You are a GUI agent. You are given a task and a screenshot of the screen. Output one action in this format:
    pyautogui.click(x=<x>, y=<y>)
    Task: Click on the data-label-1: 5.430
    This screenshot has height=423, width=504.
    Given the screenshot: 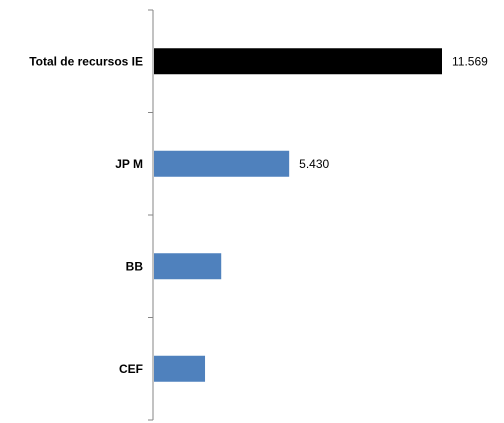 What is the action you would take?
    pyautogui.click(x=314, y=164)
    